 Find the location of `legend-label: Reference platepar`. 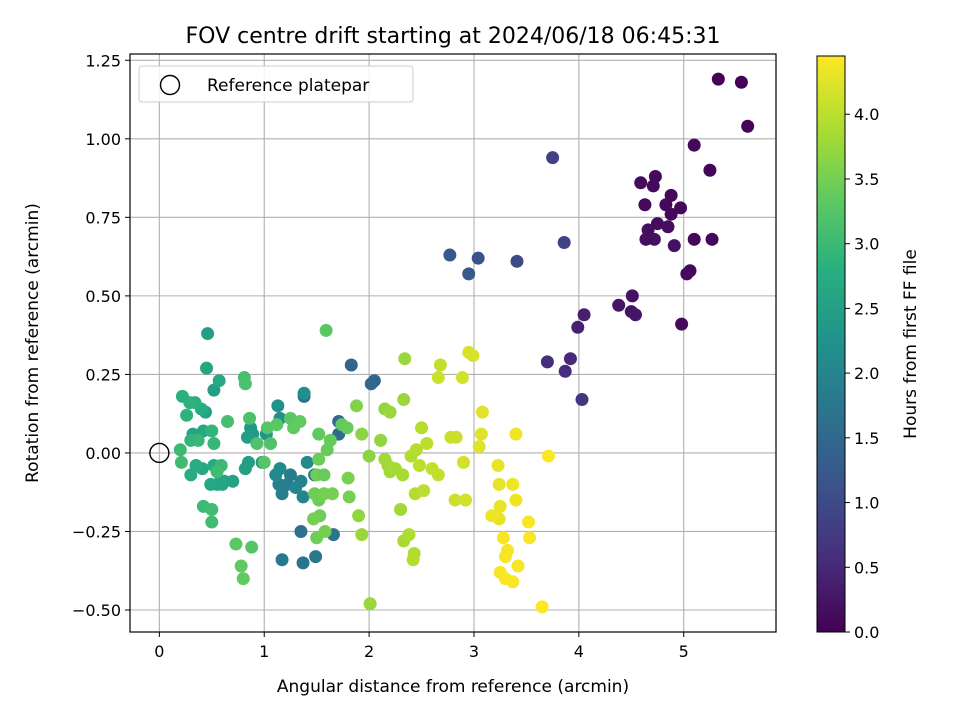

legend-label: Reference platepar is located at coordinates (288, 86).